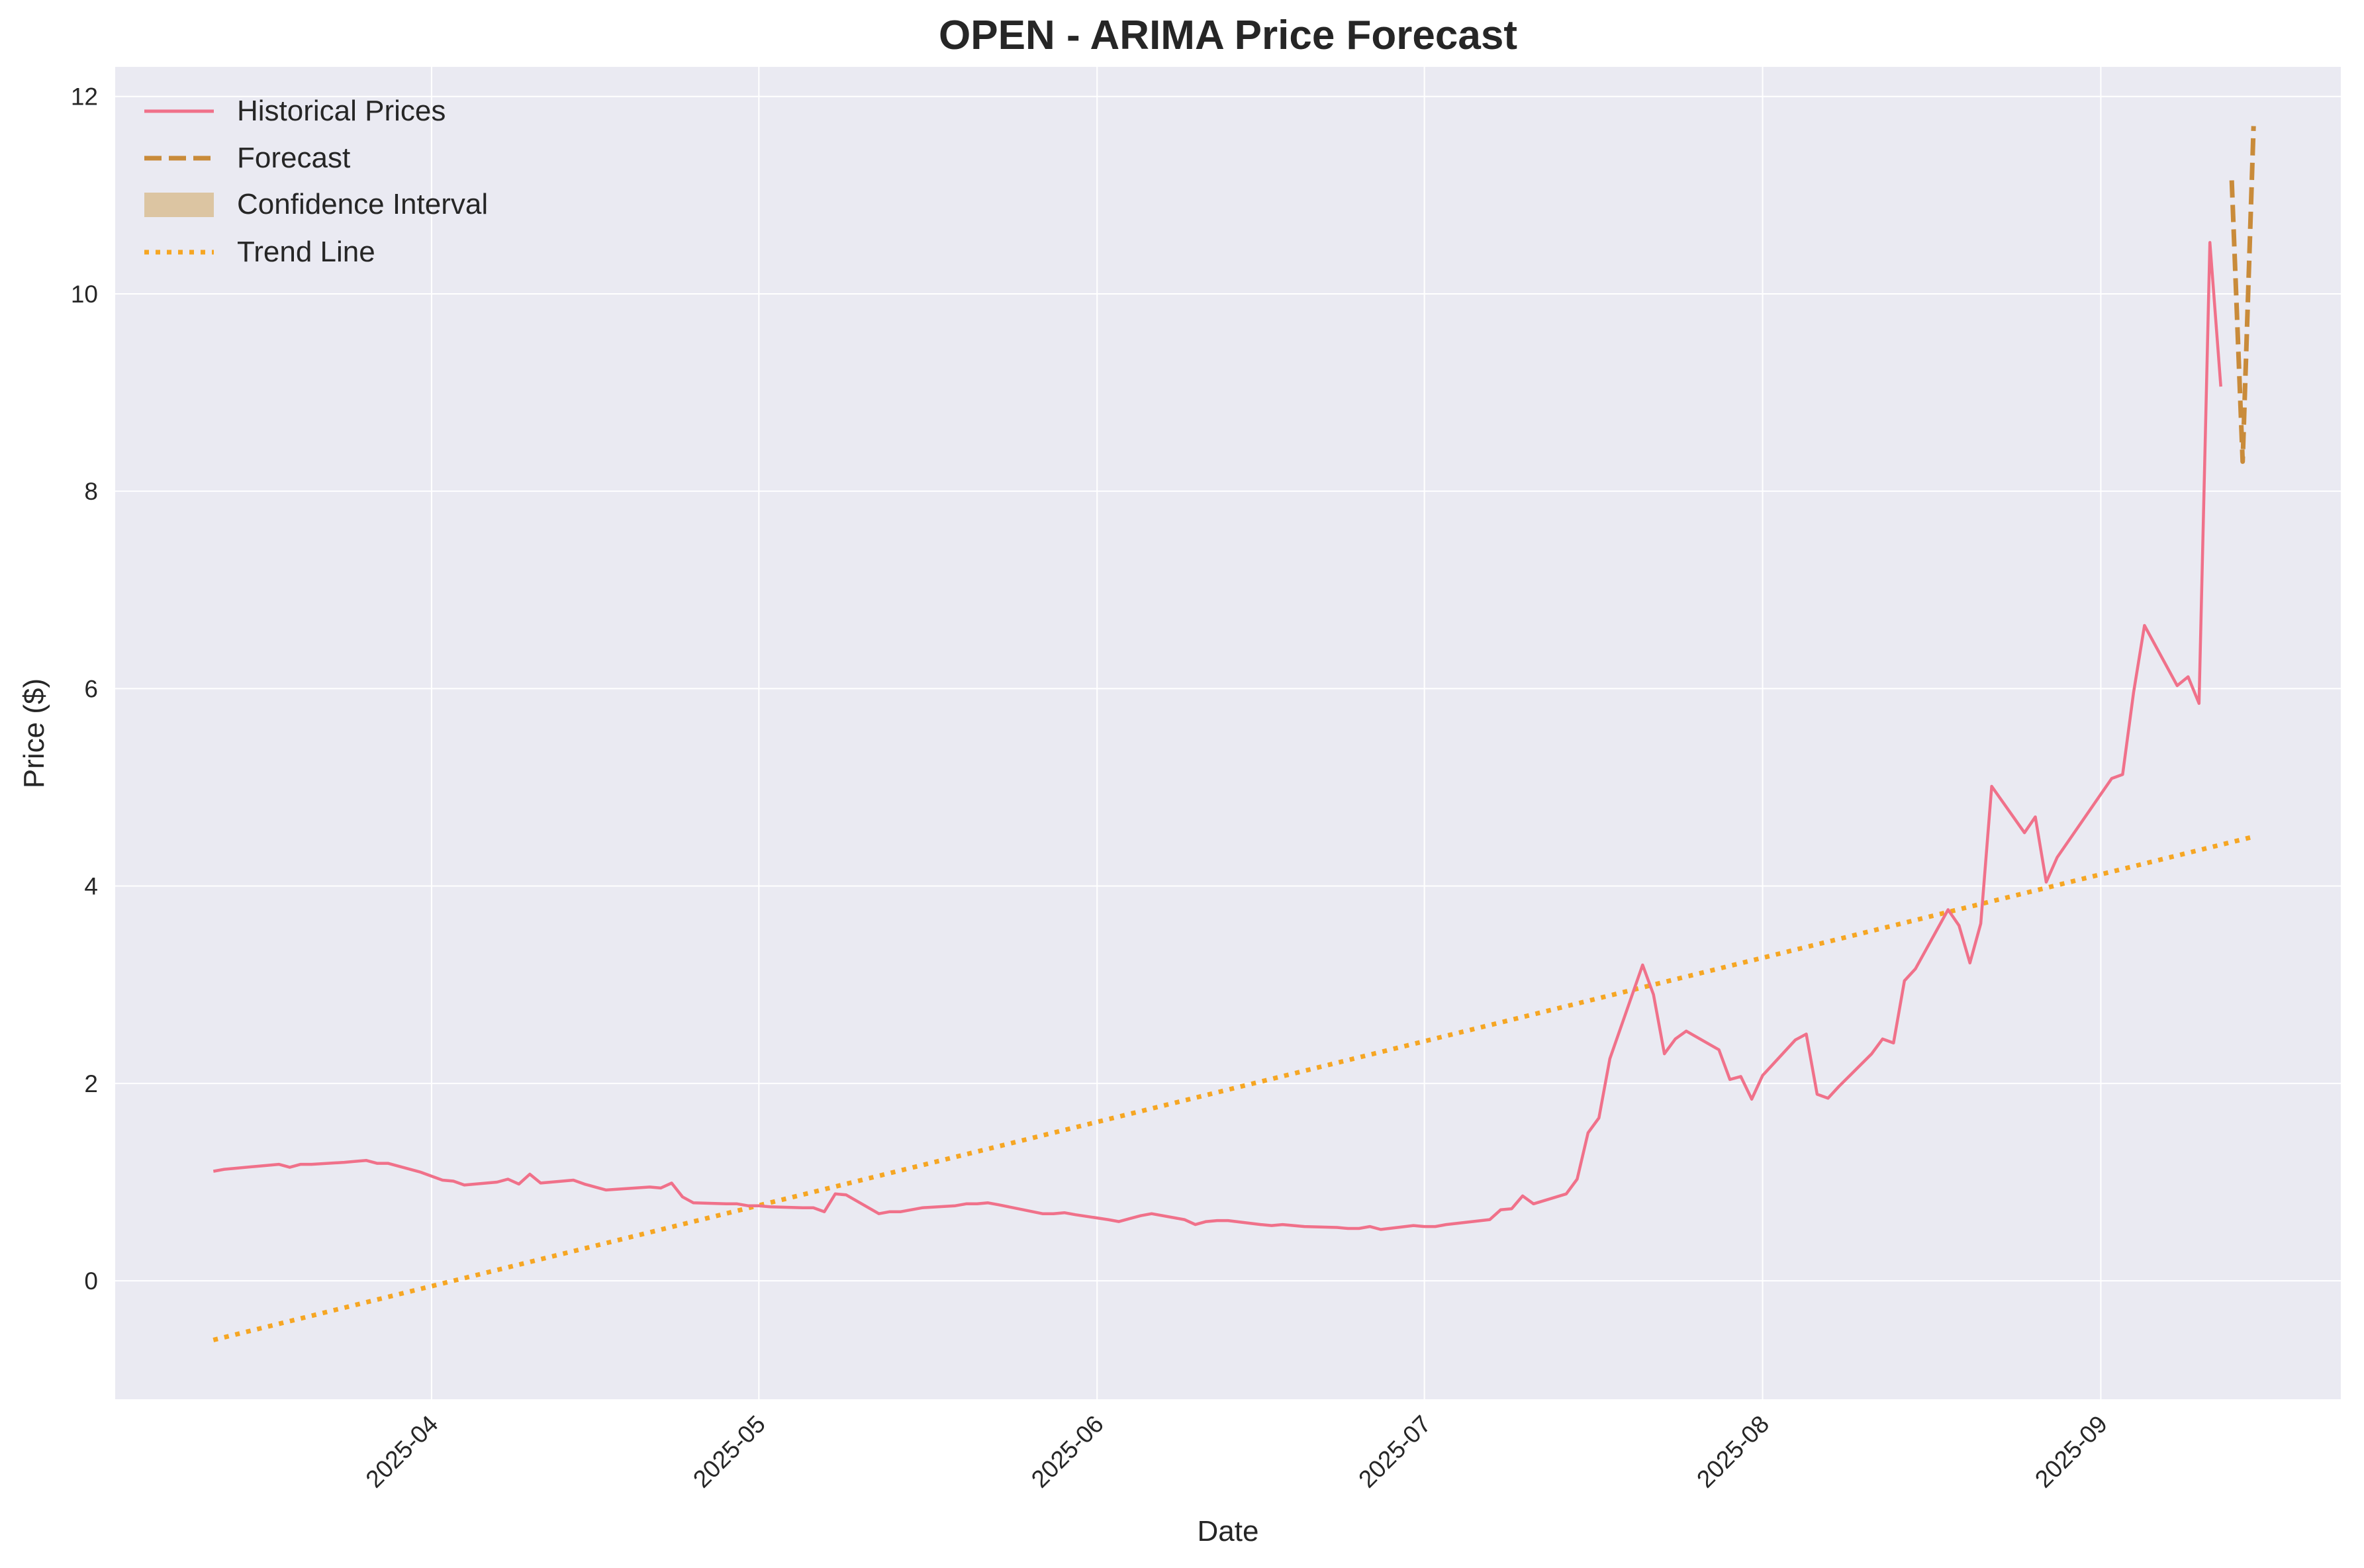 The image size is (2364, 1568). What do you see at coordinates (91, 491) in the screenshot?
I see `y-tick-label: 8` at bounding box center [91, 491].